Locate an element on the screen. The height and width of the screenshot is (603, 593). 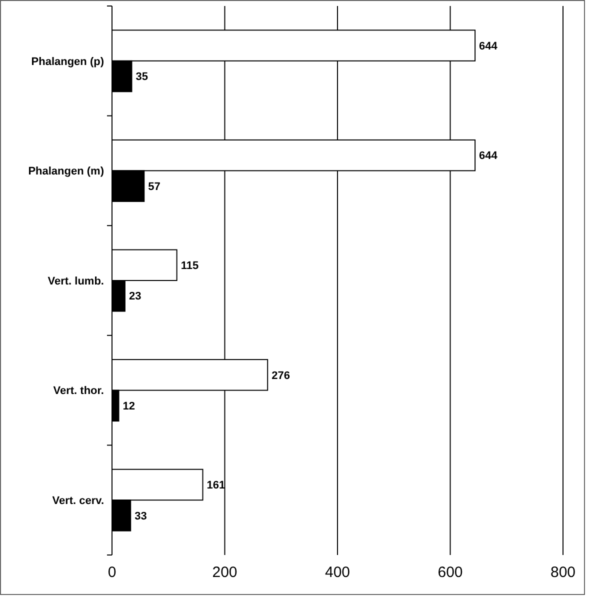
data-label: 161 is located at coordinates (216, 486).